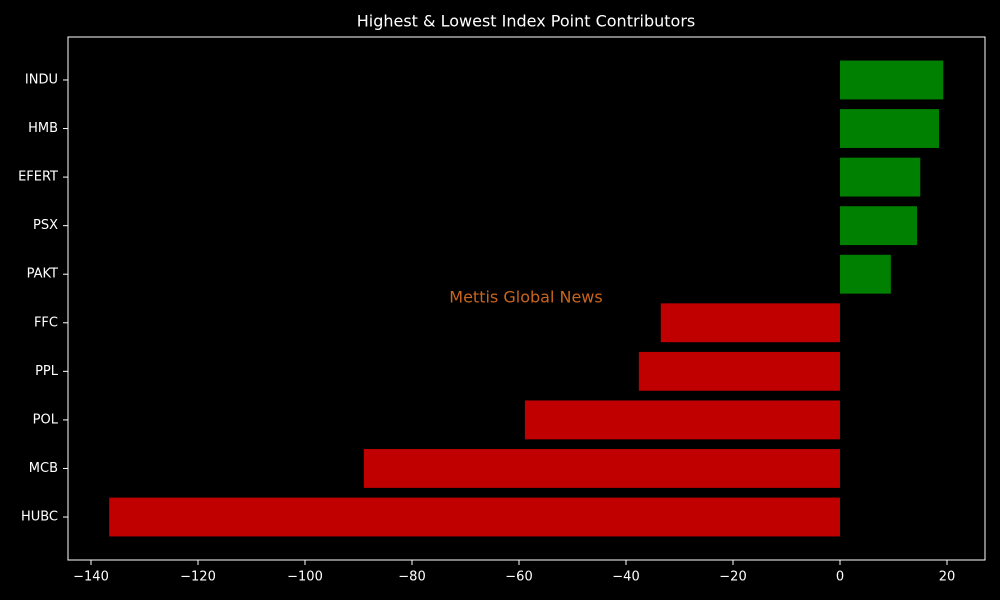 Image resolution: width=1000 pixels, height=600 pixels. Describe the element at coordinates (625, 577) in the screenshot. I see `x-tick-label: −40` at that location.